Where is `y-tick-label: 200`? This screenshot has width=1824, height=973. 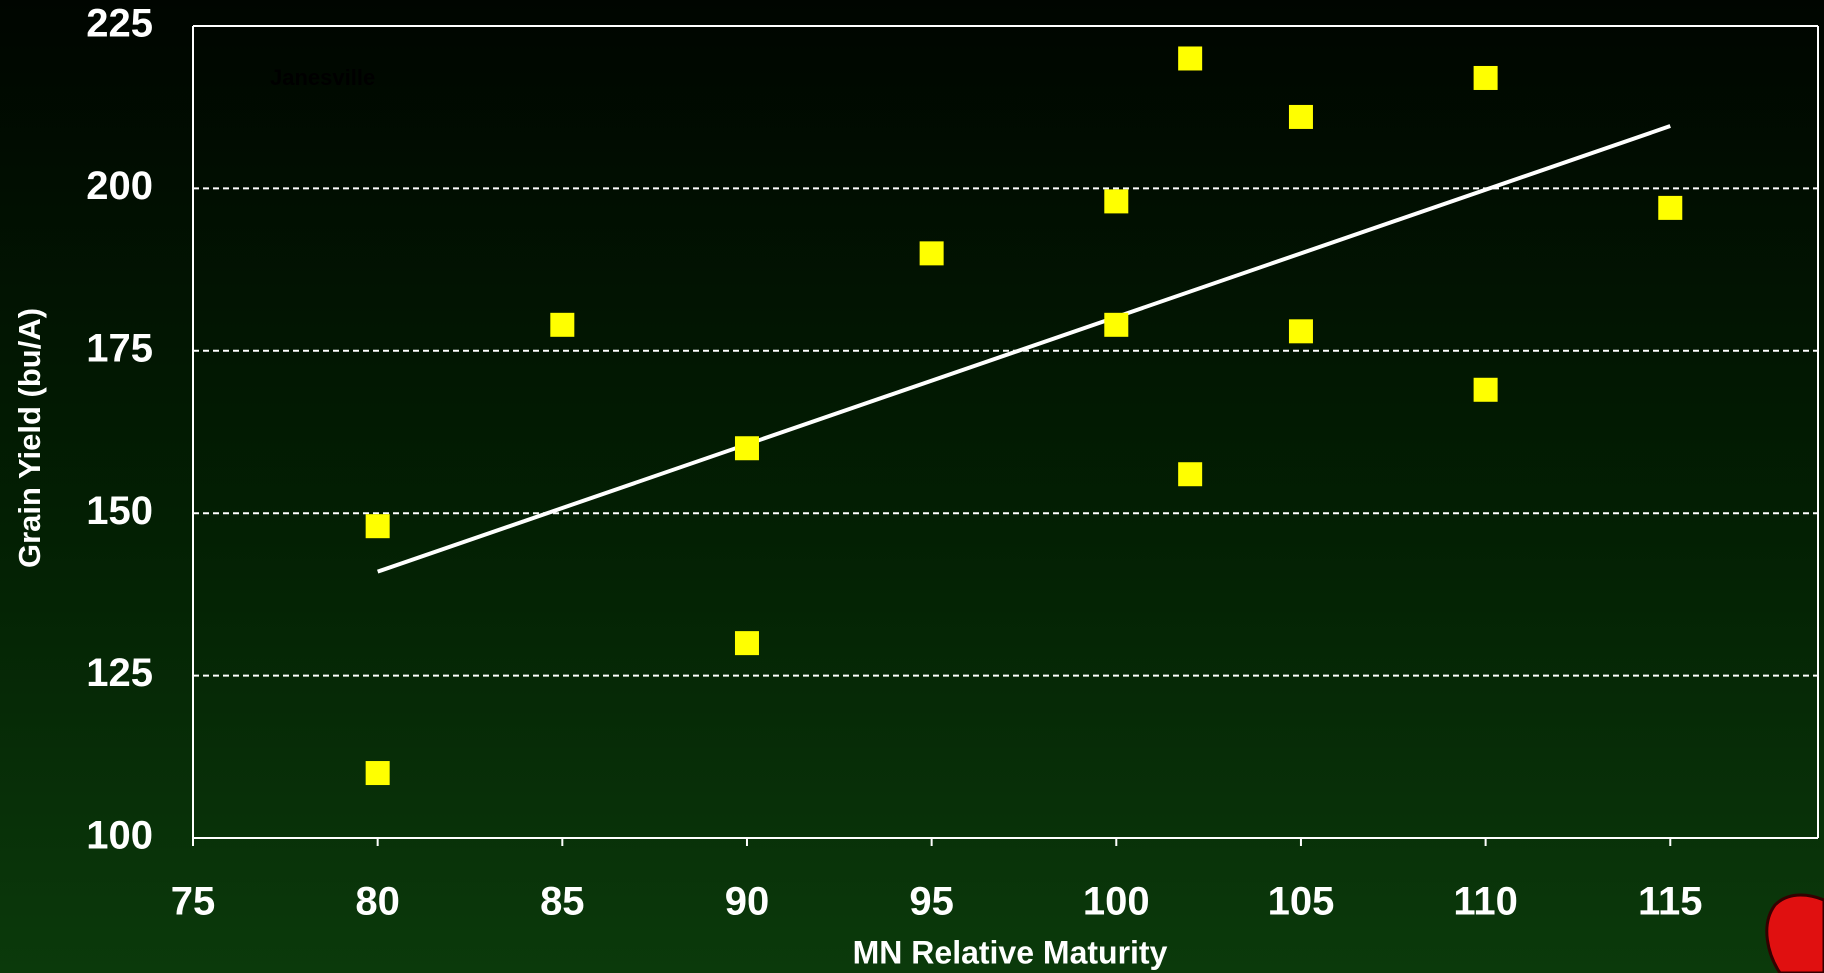 y-tick-label: 200 is located at coordinates (119, 186).